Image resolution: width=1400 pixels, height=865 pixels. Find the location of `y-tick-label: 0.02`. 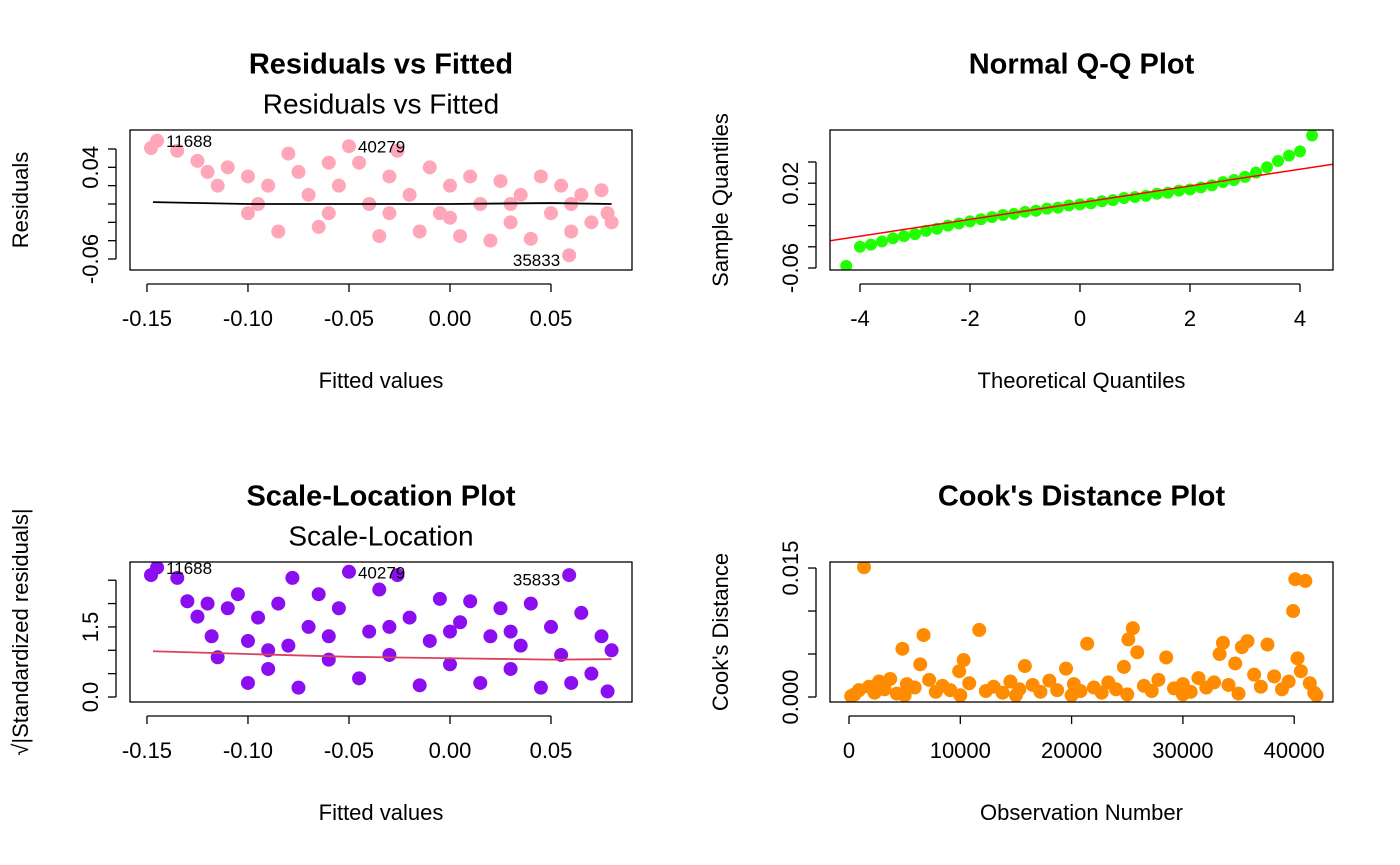

y-tick-label: 0.02 is located at coordinates (790, 183).